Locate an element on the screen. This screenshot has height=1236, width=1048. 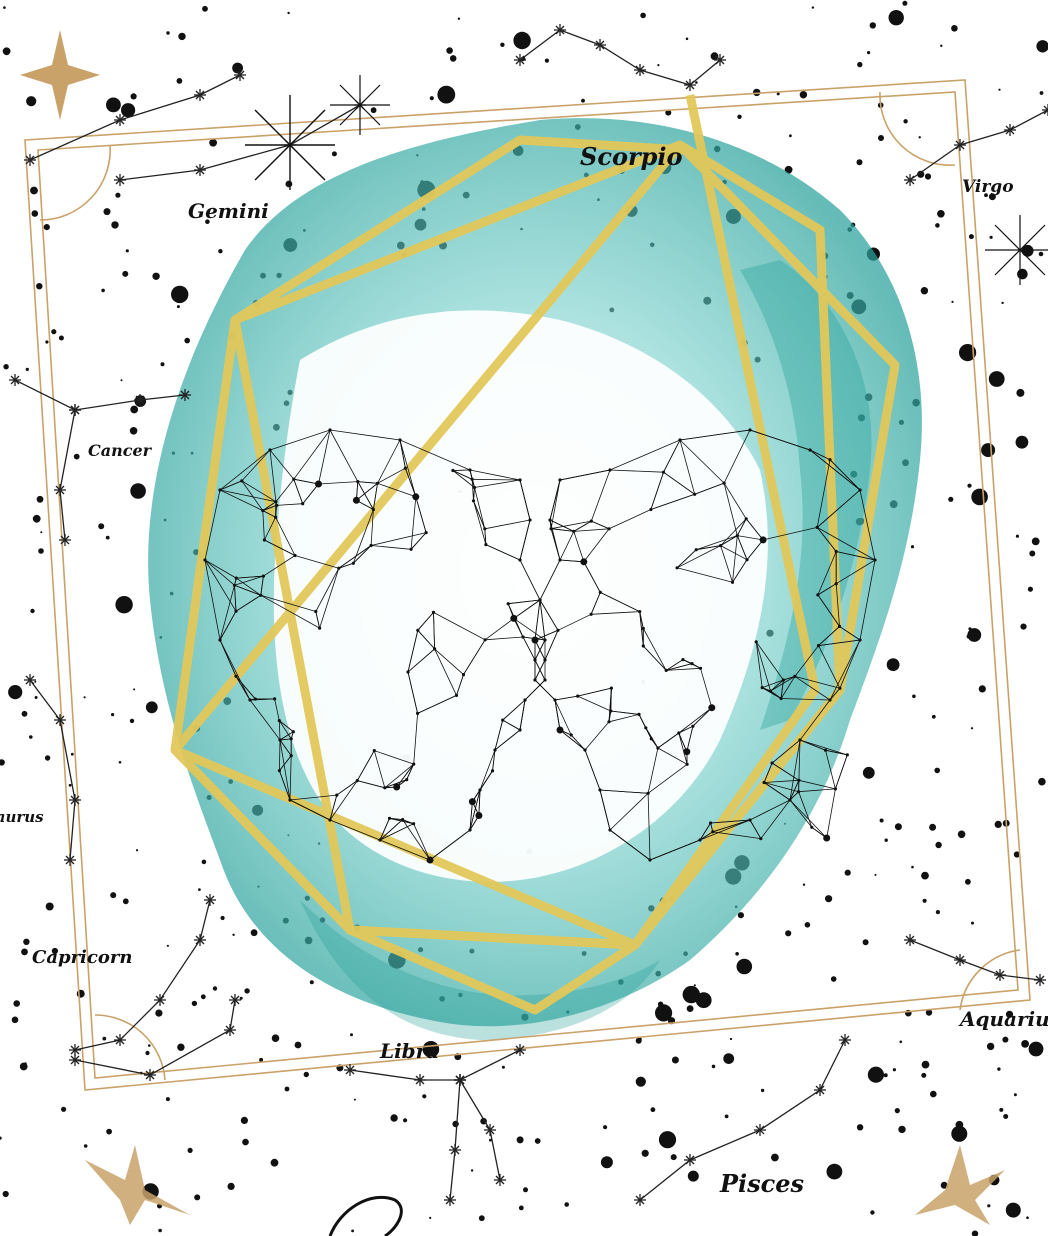
label-taurus: Taurus is located at coordinates (22, 817).